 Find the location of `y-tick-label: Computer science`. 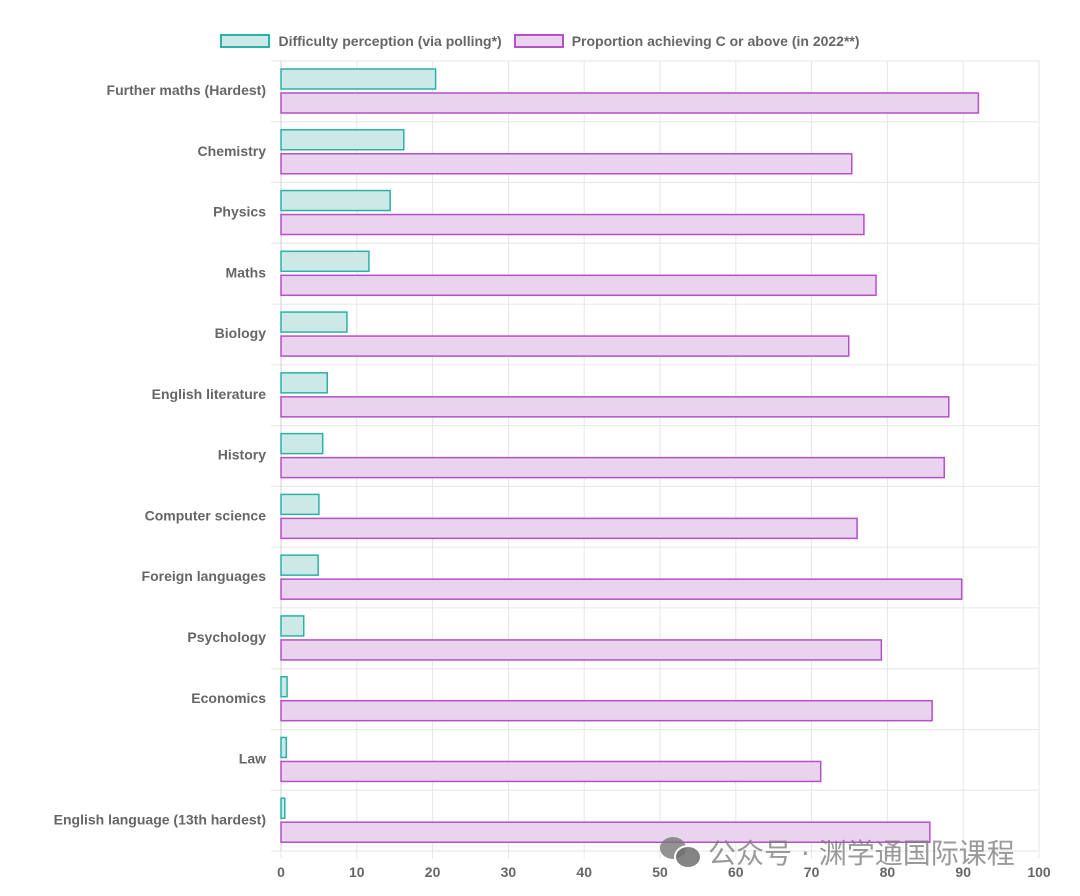

y-tick-label: Computer science is located at coordinates (206, 515).